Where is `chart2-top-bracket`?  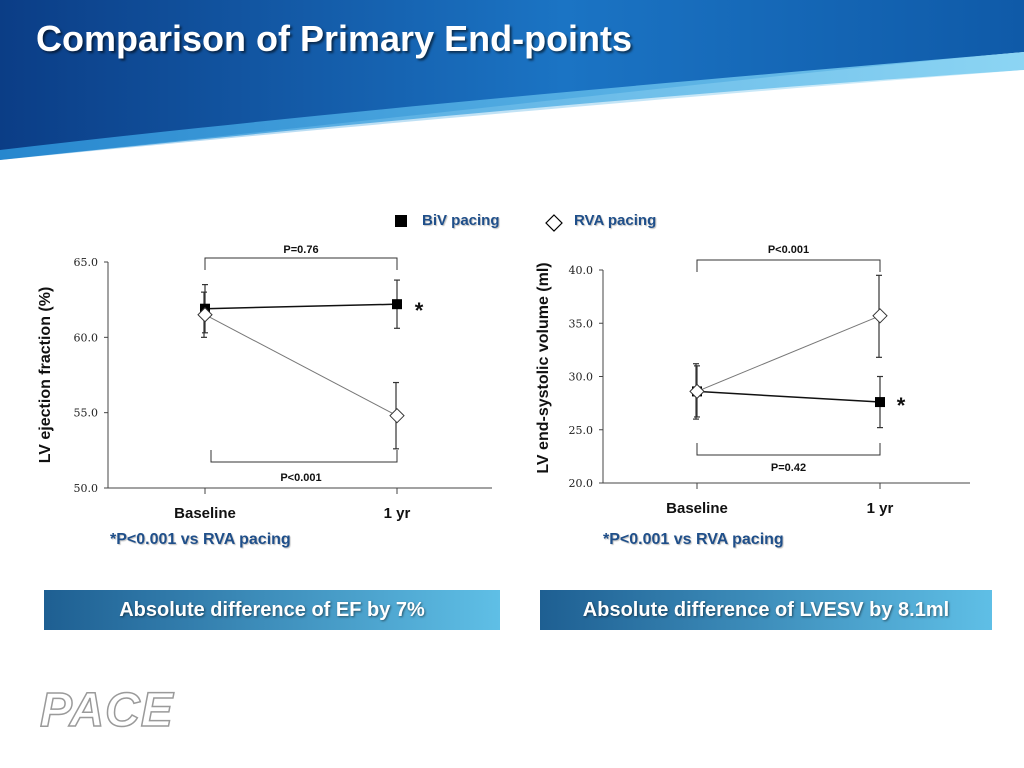 chart2-top-bracket is located at coordinates (788, 265).